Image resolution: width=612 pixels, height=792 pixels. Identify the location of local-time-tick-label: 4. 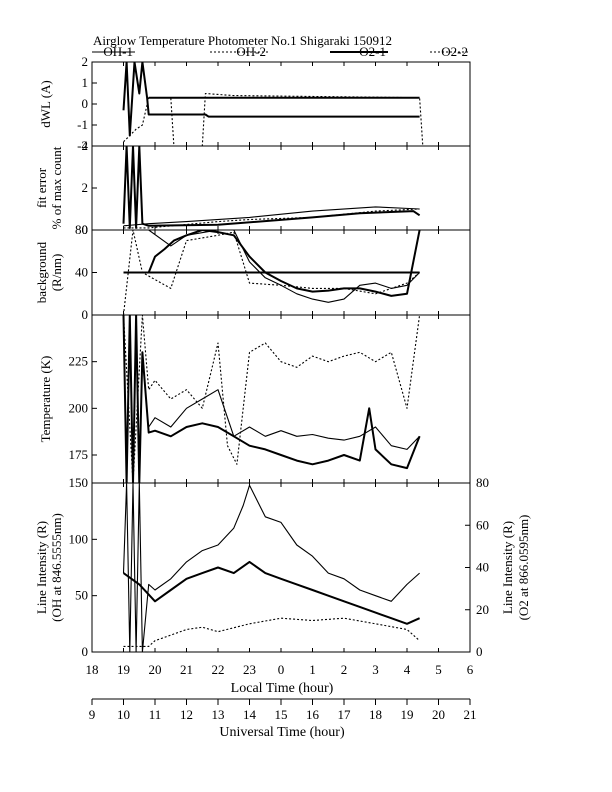
(407, 669).